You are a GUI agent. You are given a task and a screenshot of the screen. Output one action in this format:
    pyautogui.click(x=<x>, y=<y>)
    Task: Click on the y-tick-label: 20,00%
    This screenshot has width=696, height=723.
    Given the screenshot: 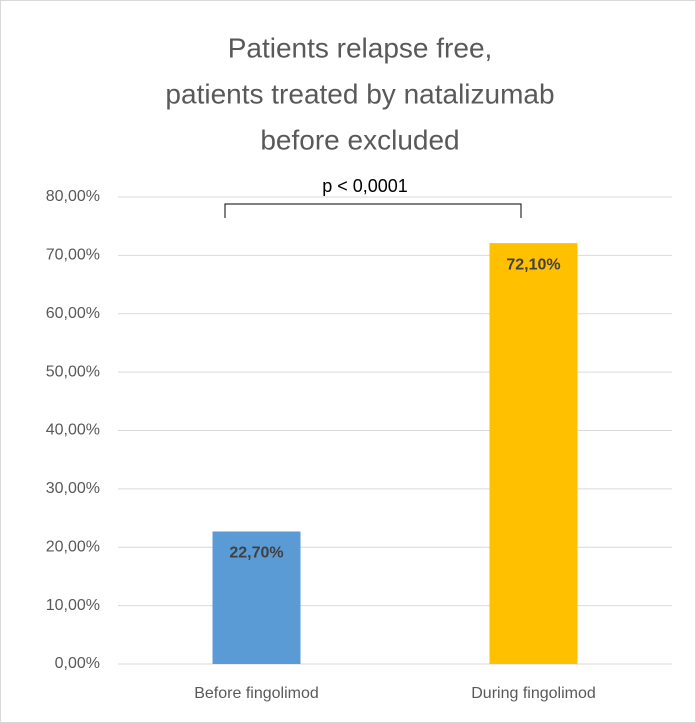 What is the action you would take?
    pyautogui.click(x=73, y=546)
    